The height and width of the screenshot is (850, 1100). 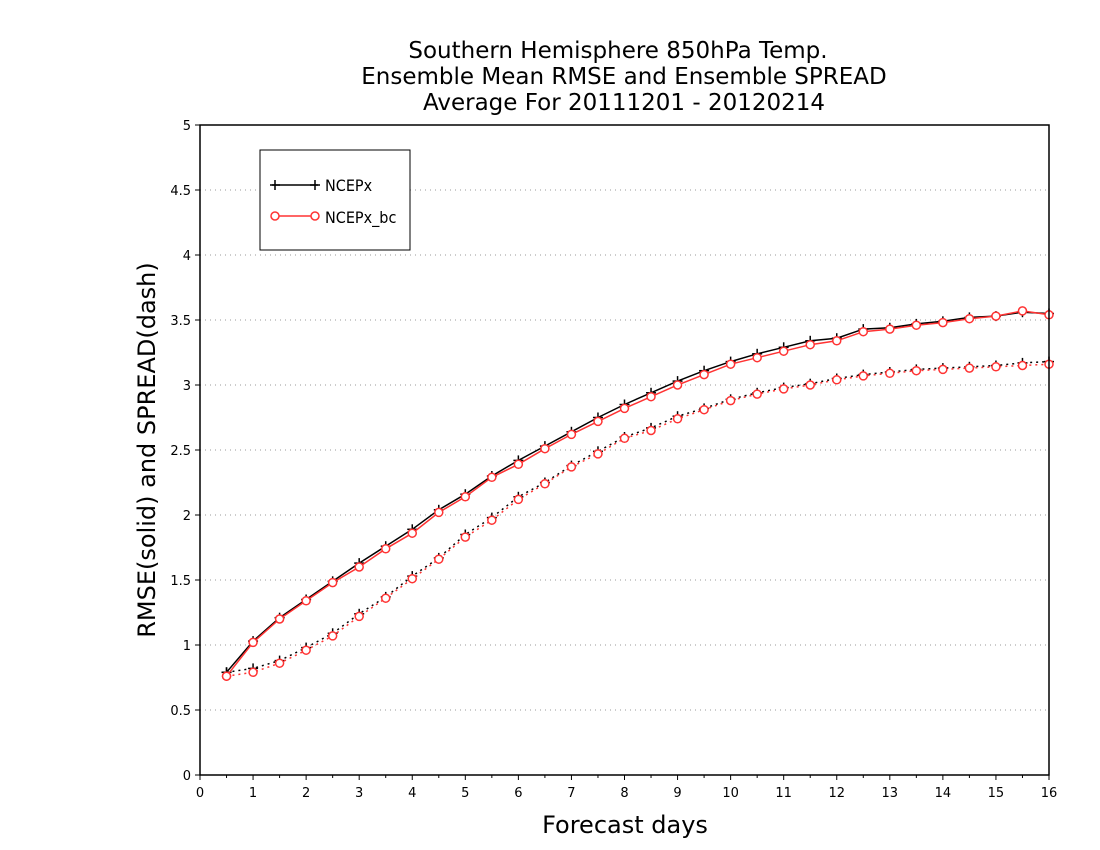 What do you see at coordinates (617, 51) in the screenshot?
I see `title-line-1: Southern Hemisphere 850hPa Temp.` at bounding box center [617, 51].